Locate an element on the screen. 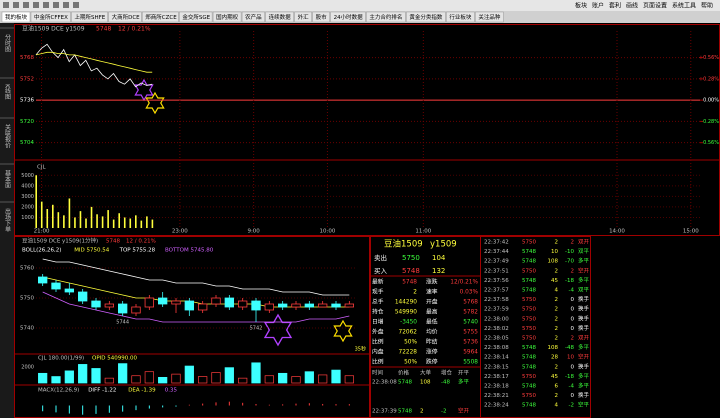 This screenshot has width=720, height=418. tab-label: 金交所SGE is located at coordinates (196, 17).